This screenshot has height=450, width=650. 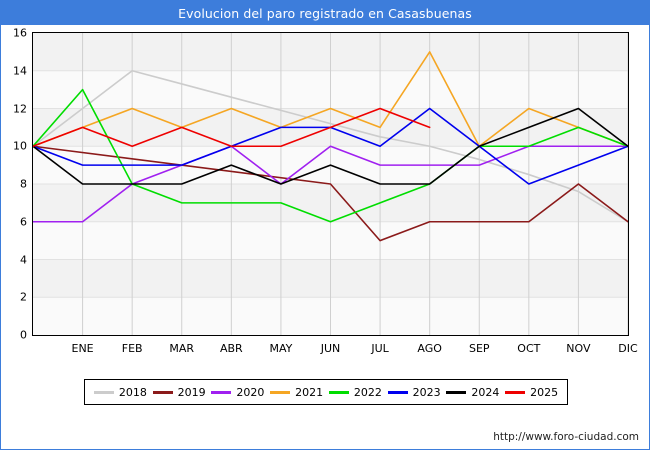 I want to click on legend-label: 2023, so click(x=426, y=392).